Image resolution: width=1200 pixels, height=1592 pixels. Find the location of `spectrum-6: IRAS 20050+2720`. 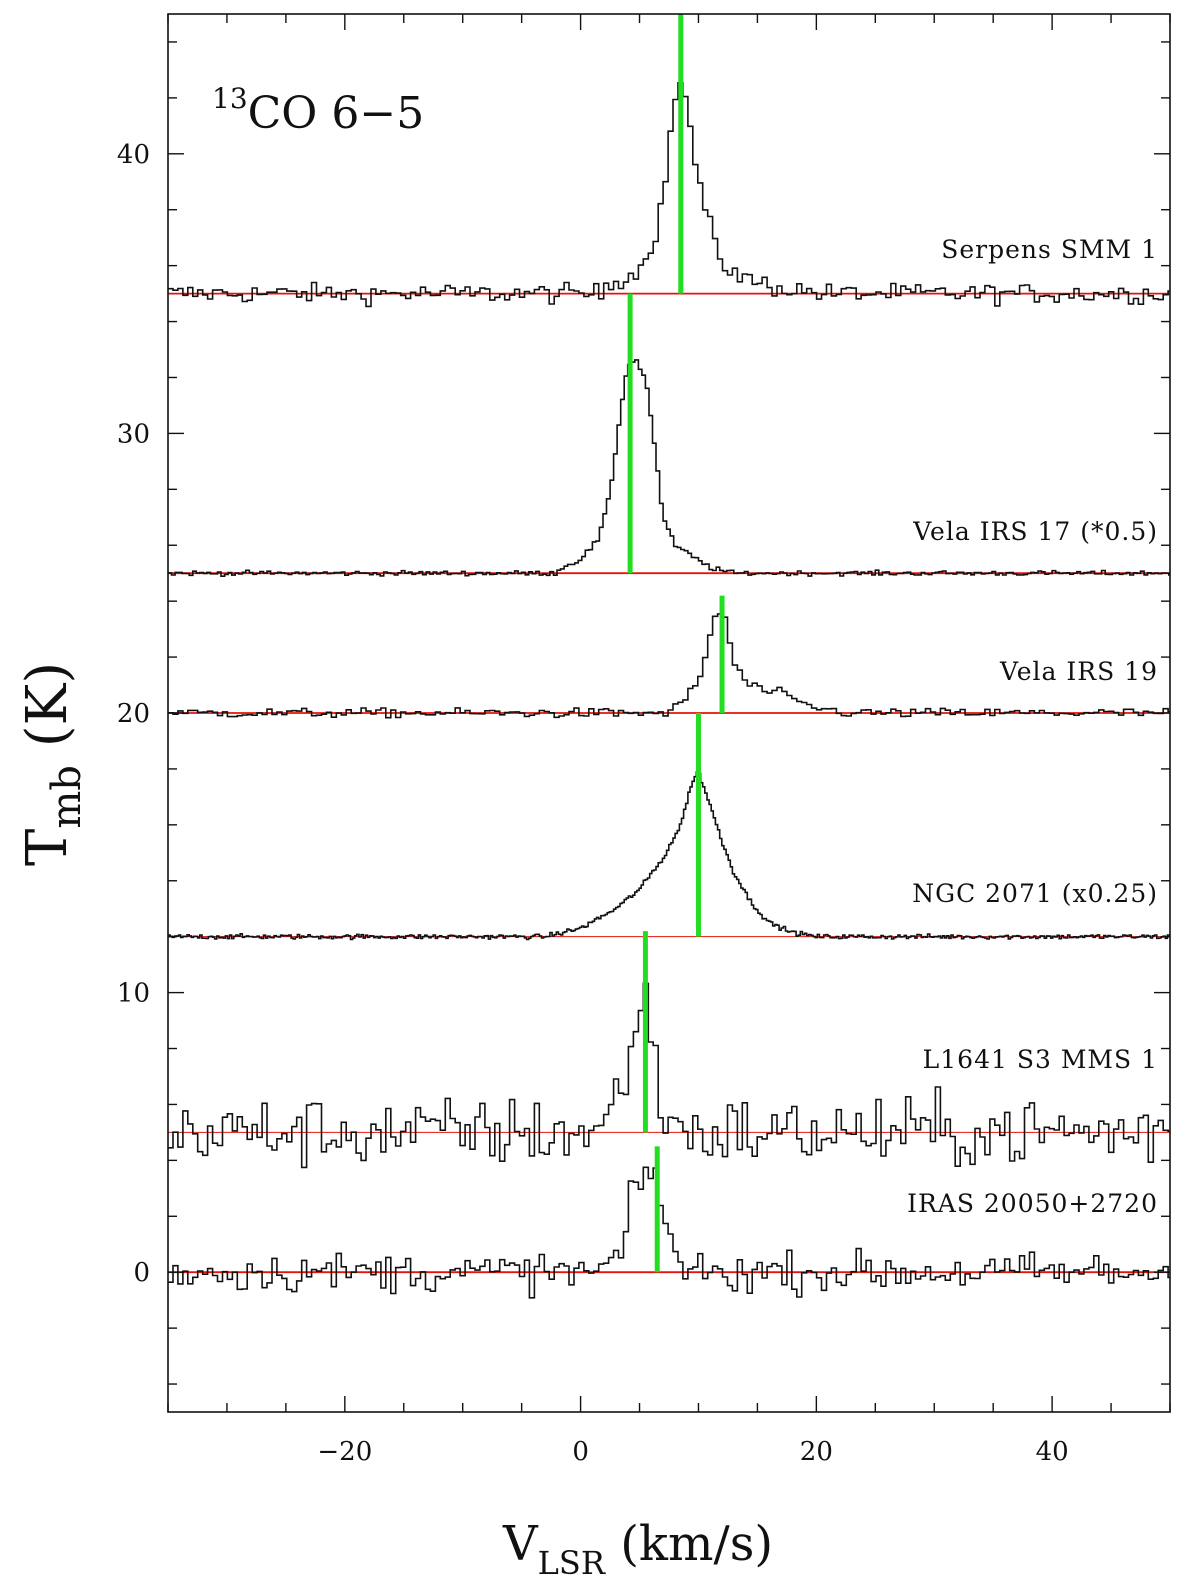

spectrum-6: IRAS 20050+2720 is located at coordinates (669, 1232).